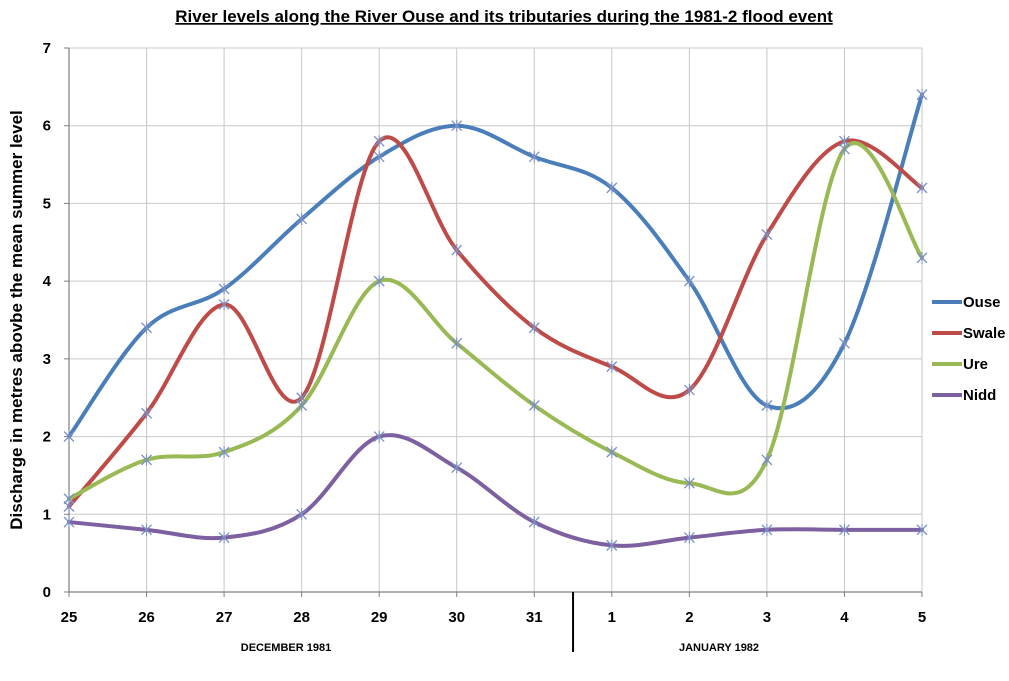  What do you see at coordinates (47, 320) in the screenshot?
I see `y-tick-labels: 0 1 2 3 4 5 6 7` at bounding box center [47, 320].